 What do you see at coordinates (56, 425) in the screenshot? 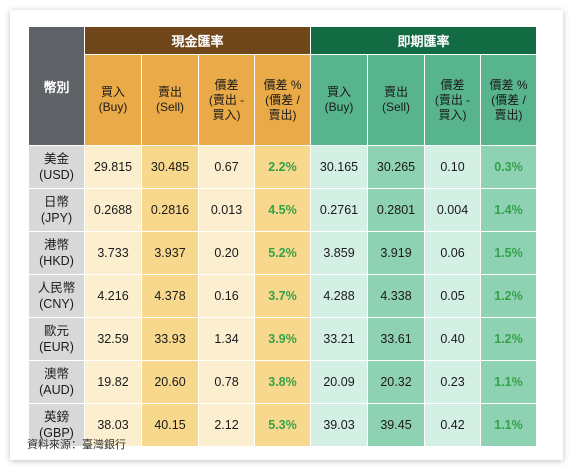
I see `currency-cell: 英鎊 (GBP)` at bounding box center [56, 425].